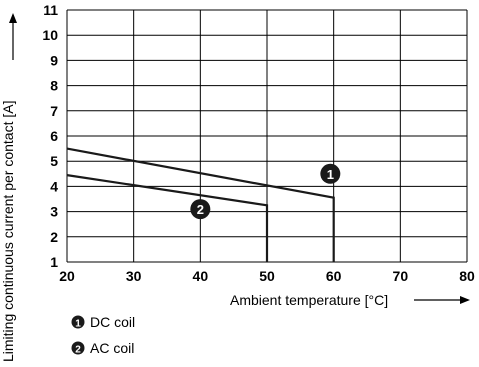 The height and width of the screenshot is (367, 479). Describe the element at coordinates (54, 212) in the screenshot. I see `y-tick-label-3: 3` at that location.